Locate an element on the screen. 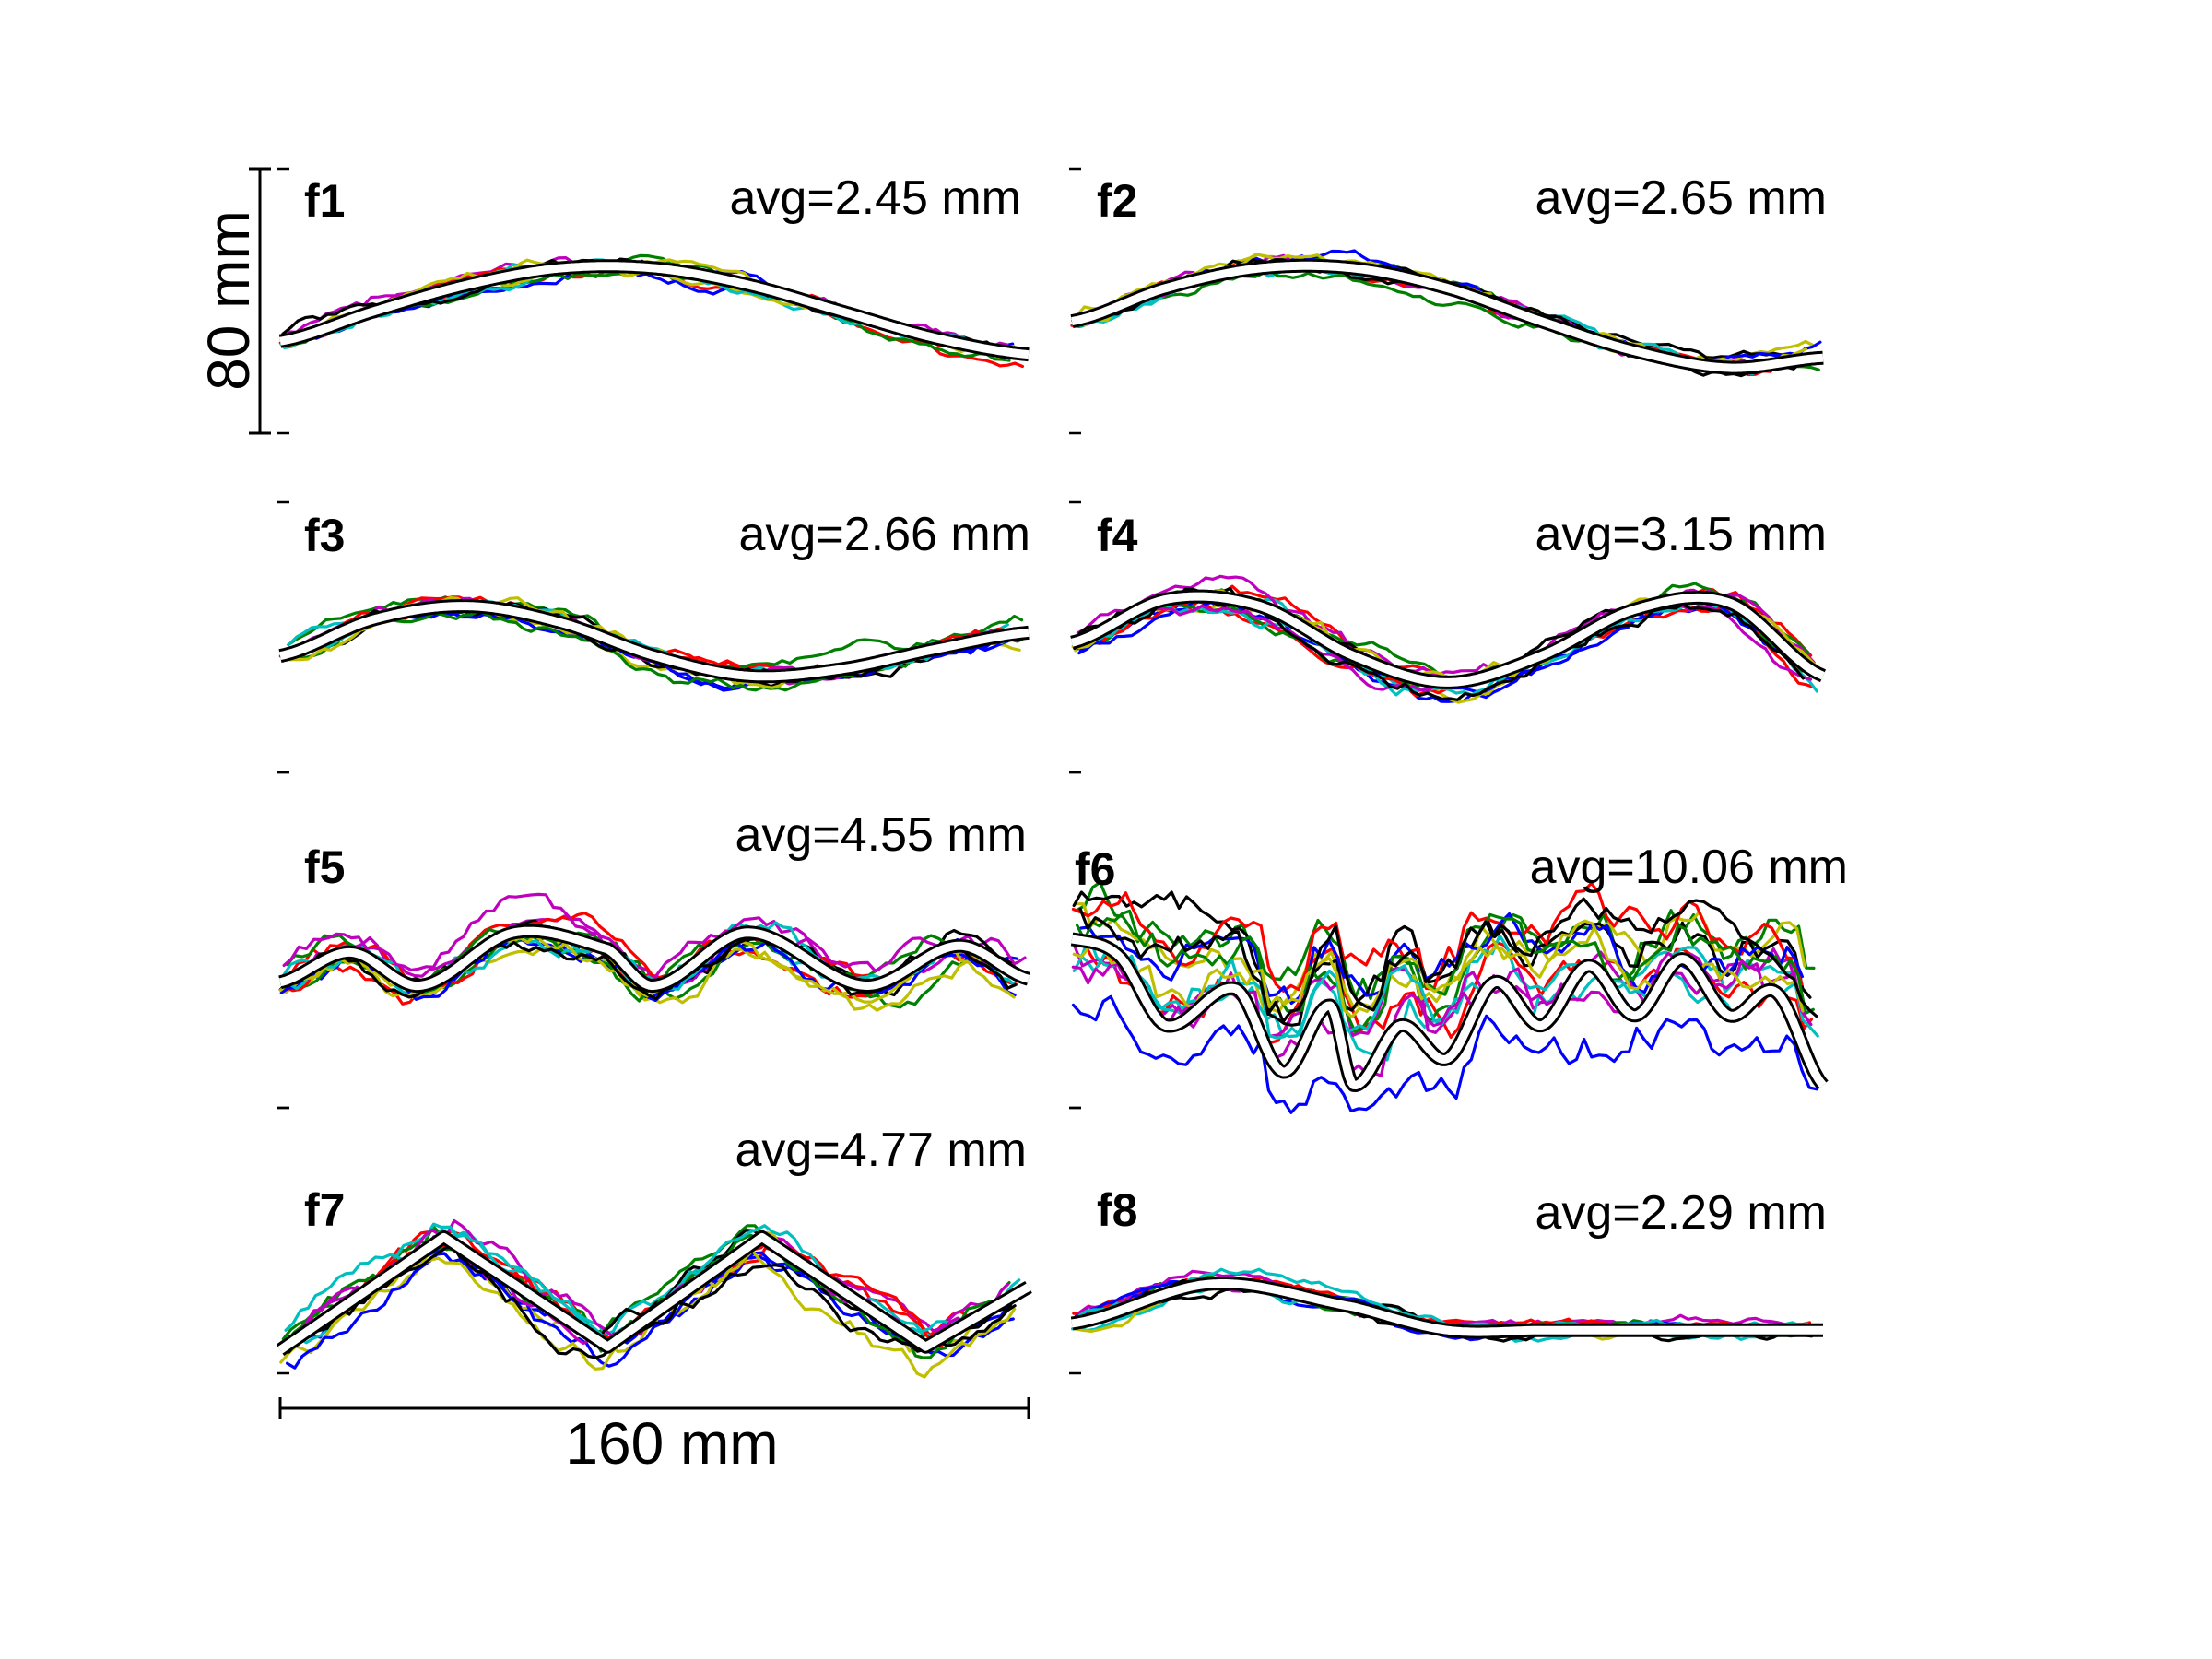  x-scale-bar: 160 mm is located at coordinates (654, 1437).